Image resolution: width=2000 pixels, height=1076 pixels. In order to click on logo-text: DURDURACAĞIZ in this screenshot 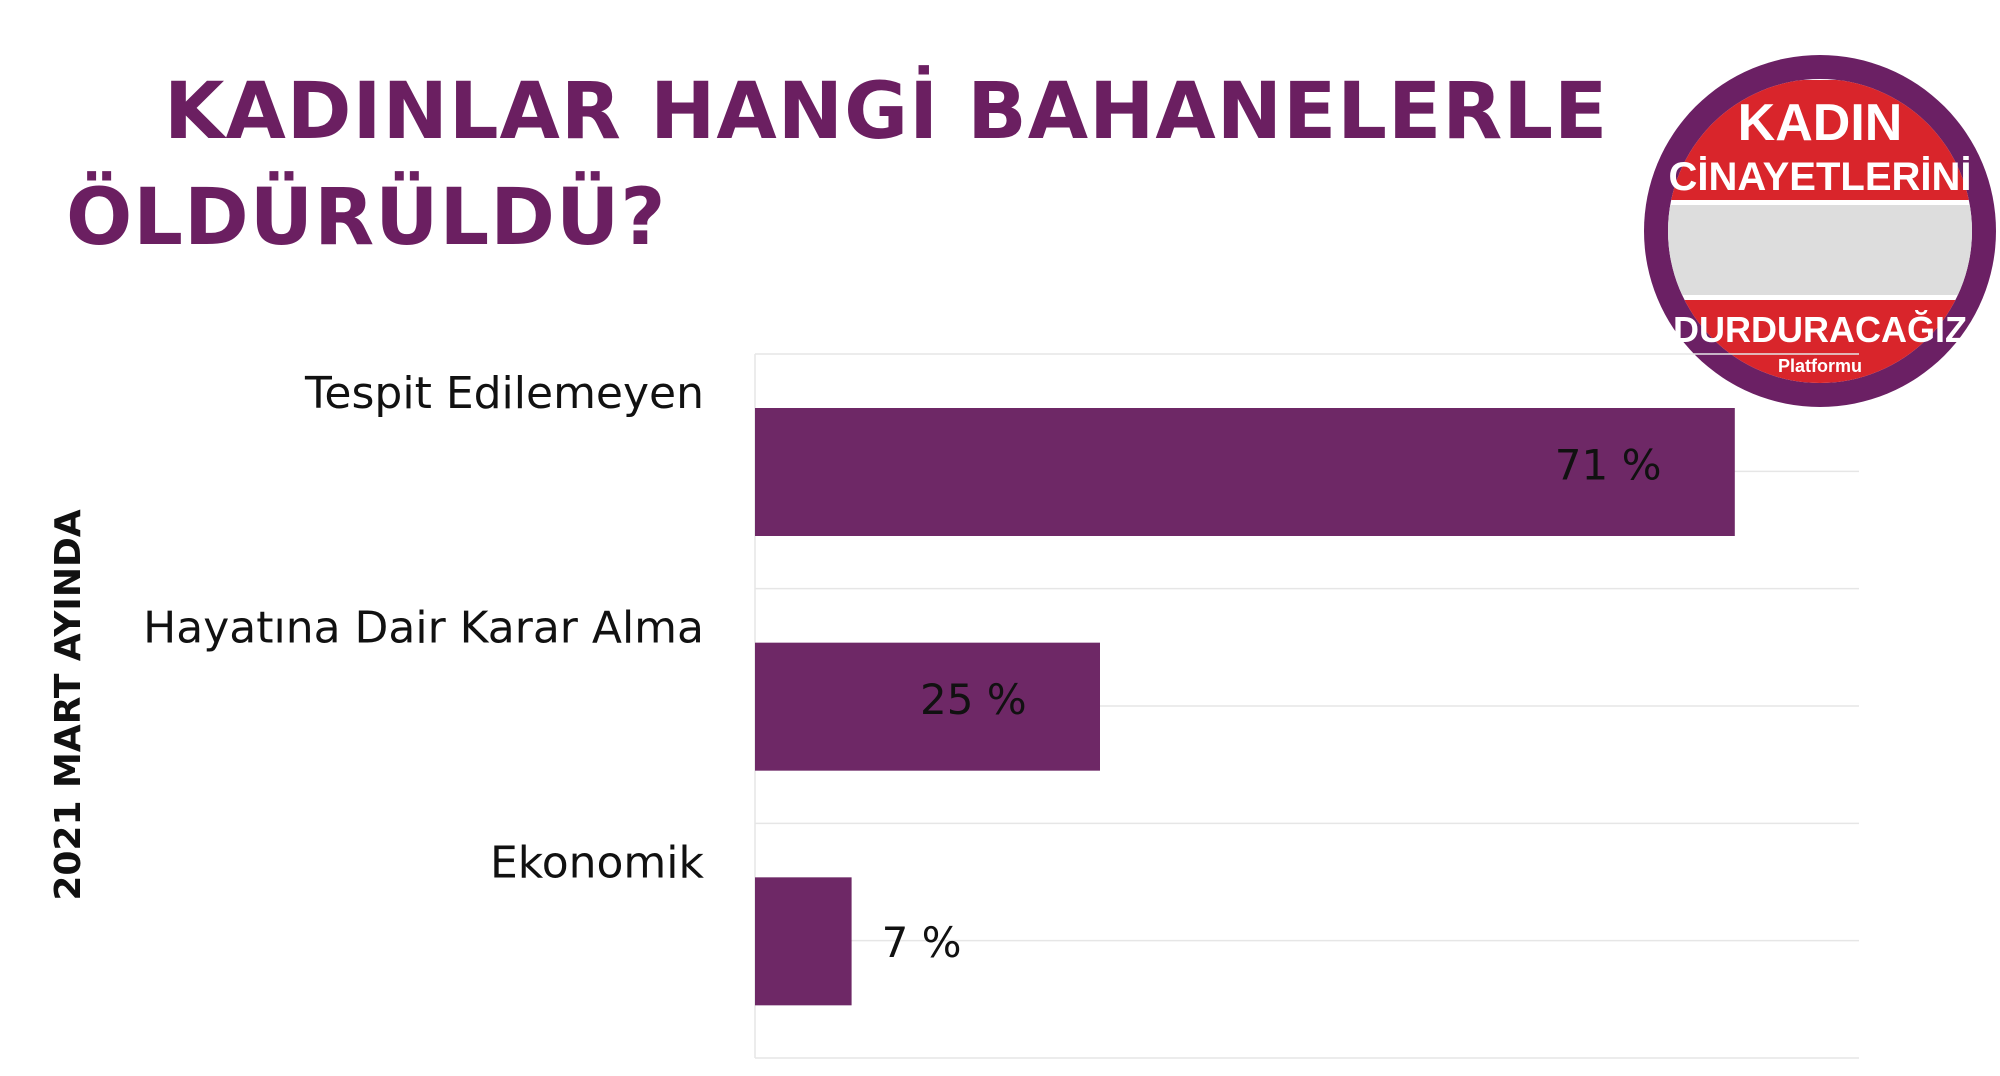, I will do `click(1820, 329)`.